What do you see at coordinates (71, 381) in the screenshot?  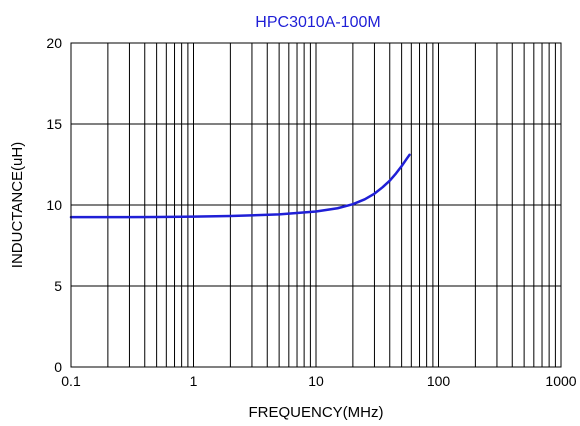 I see `x-tick-label: 0.1` at bounding box center [71, 381].